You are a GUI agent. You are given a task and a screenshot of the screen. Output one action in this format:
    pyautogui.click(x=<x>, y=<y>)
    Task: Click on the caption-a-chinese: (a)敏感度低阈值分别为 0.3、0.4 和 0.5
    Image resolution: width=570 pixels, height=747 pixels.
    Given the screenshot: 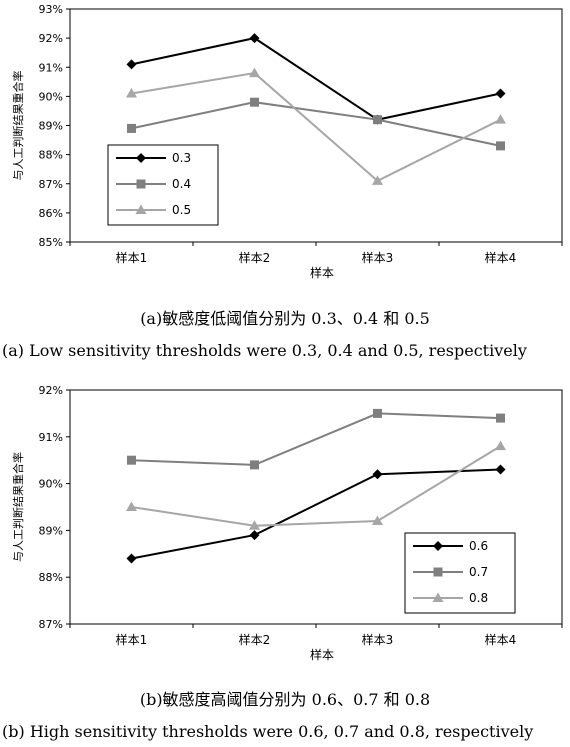 What is the action you would take?
    pyautogui.click(x=285, y=318)
    